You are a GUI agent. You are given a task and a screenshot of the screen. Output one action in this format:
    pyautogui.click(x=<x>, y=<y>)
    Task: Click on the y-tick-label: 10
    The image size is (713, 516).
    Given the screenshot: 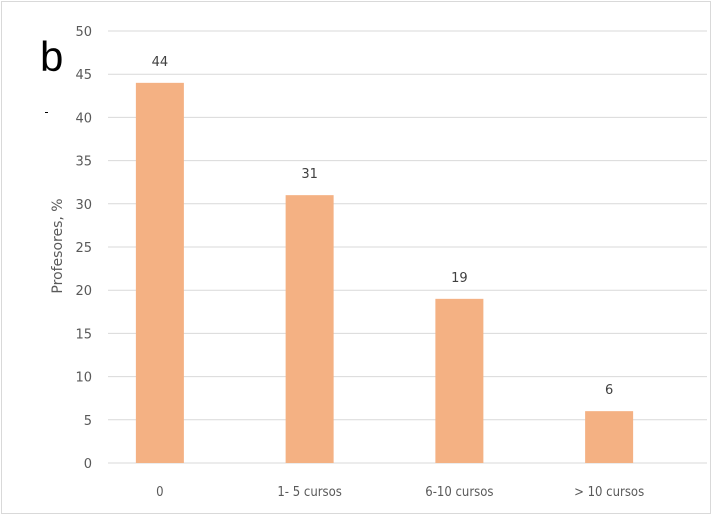 What is the action you would take?
    pyautogui.click(x=83, y=378)
    